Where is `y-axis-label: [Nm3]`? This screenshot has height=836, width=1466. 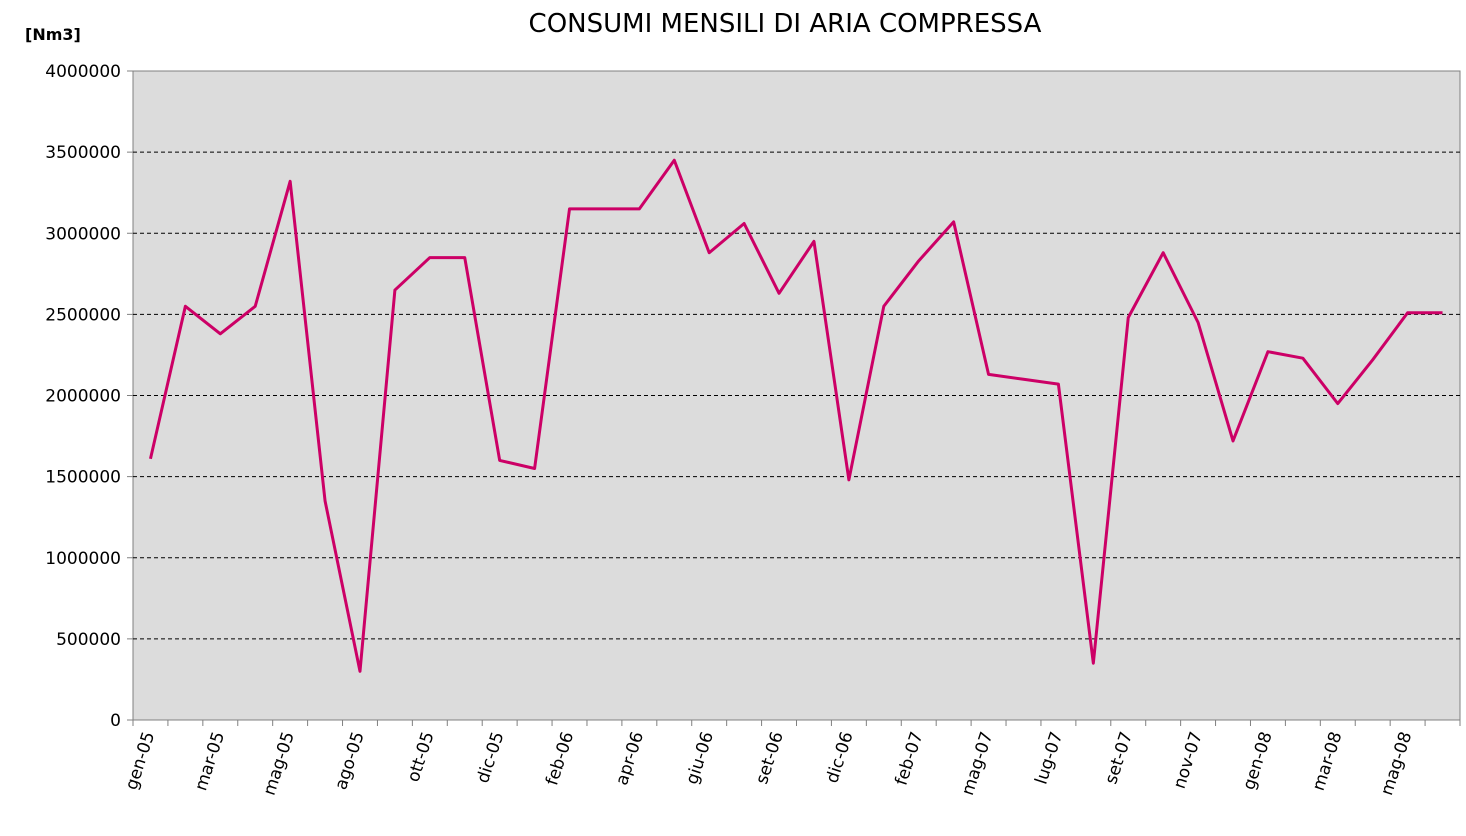 y-axis-label: [Nm3] is located at coordinates (53, 34).